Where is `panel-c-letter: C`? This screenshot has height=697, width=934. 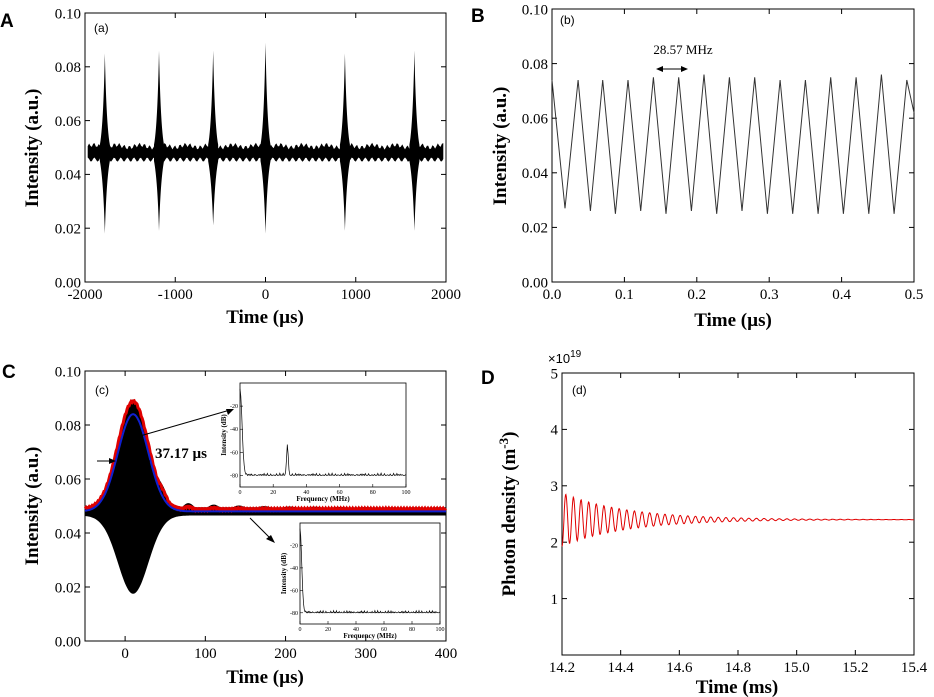 panel-c-letter: C is located at coordinates (9, 372).